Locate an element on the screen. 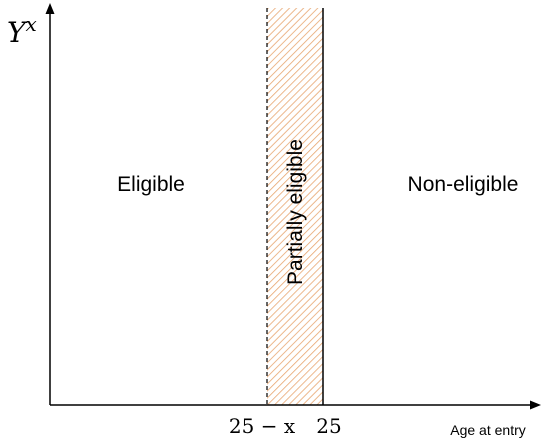  partial-eligibility-band is located at coordinates (295, 206).